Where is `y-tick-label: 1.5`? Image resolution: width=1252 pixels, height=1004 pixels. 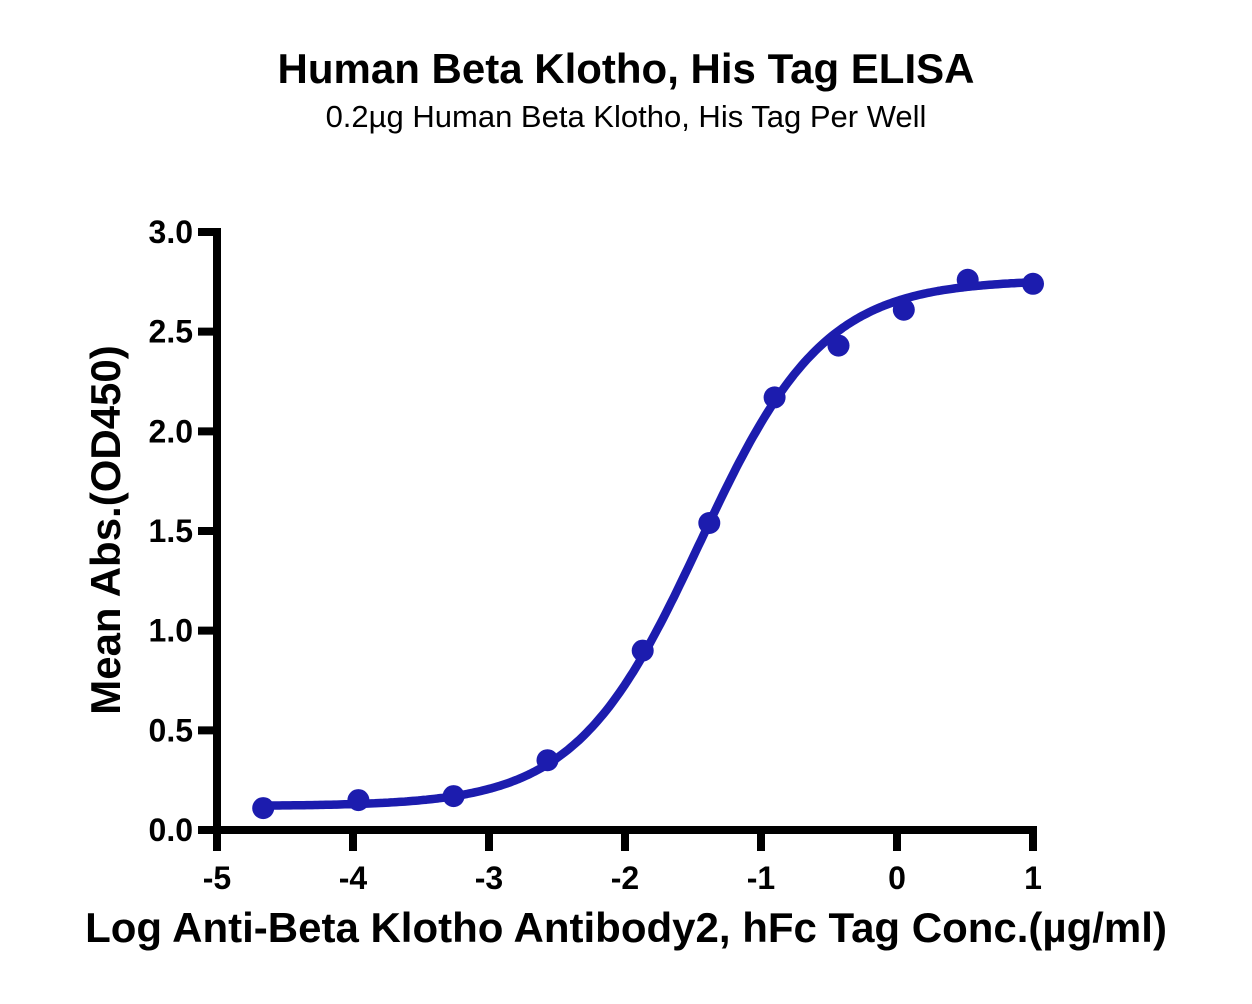 y-tick-label: 1.5 is located at coordinates (171, 531).